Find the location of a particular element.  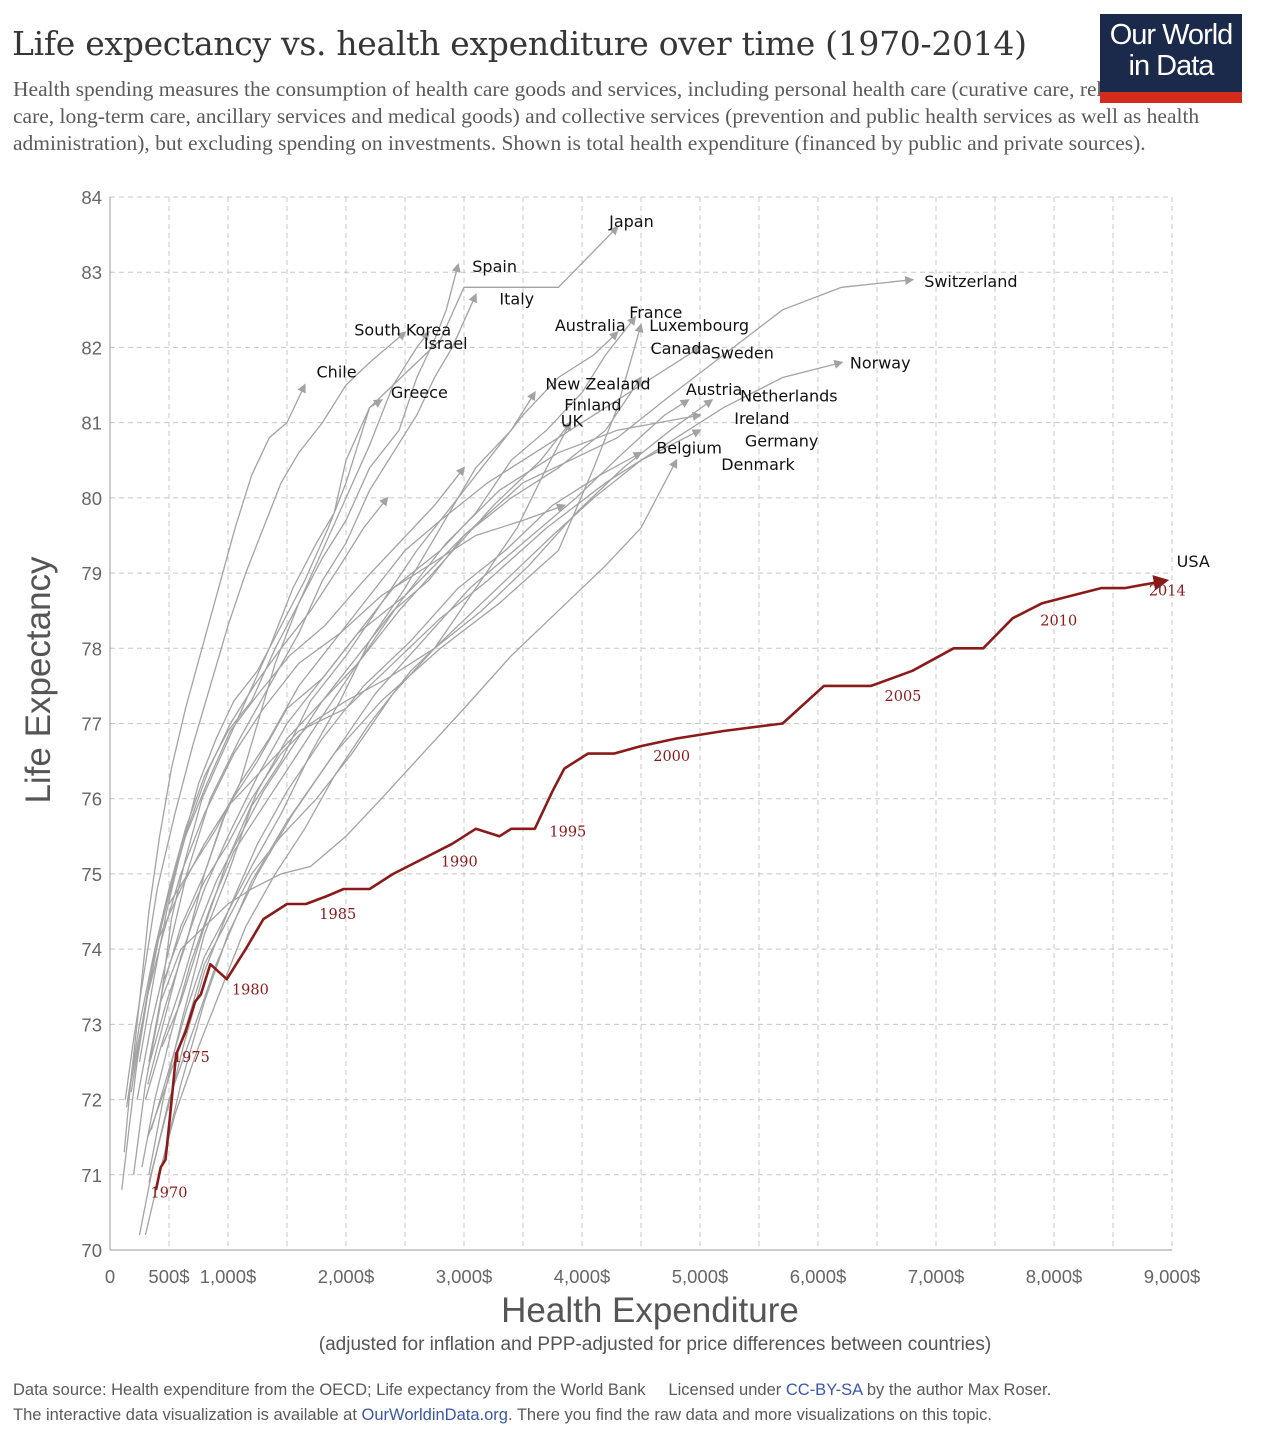

y-tick-label: 73 is located at coordinates (91, 1024).